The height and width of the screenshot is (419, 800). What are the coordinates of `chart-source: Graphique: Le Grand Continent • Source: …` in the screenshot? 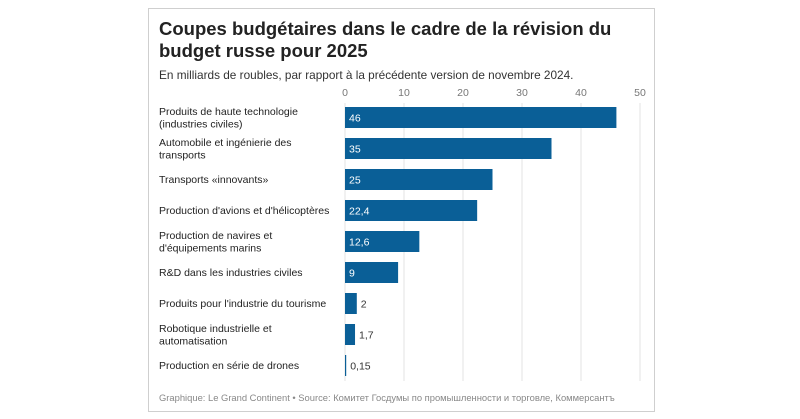 It's located at (387, 397).